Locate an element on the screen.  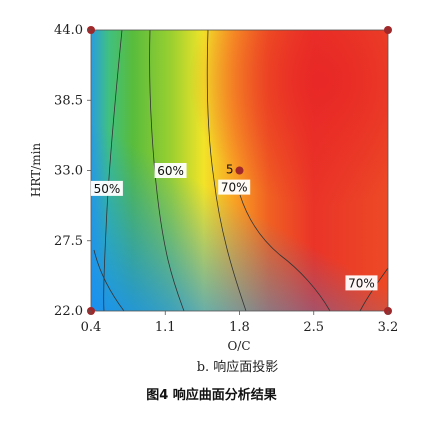
x-axis-ticks: 0.4 1.1 1.8 2.5 3.2 is located at coordinates (240, 323).